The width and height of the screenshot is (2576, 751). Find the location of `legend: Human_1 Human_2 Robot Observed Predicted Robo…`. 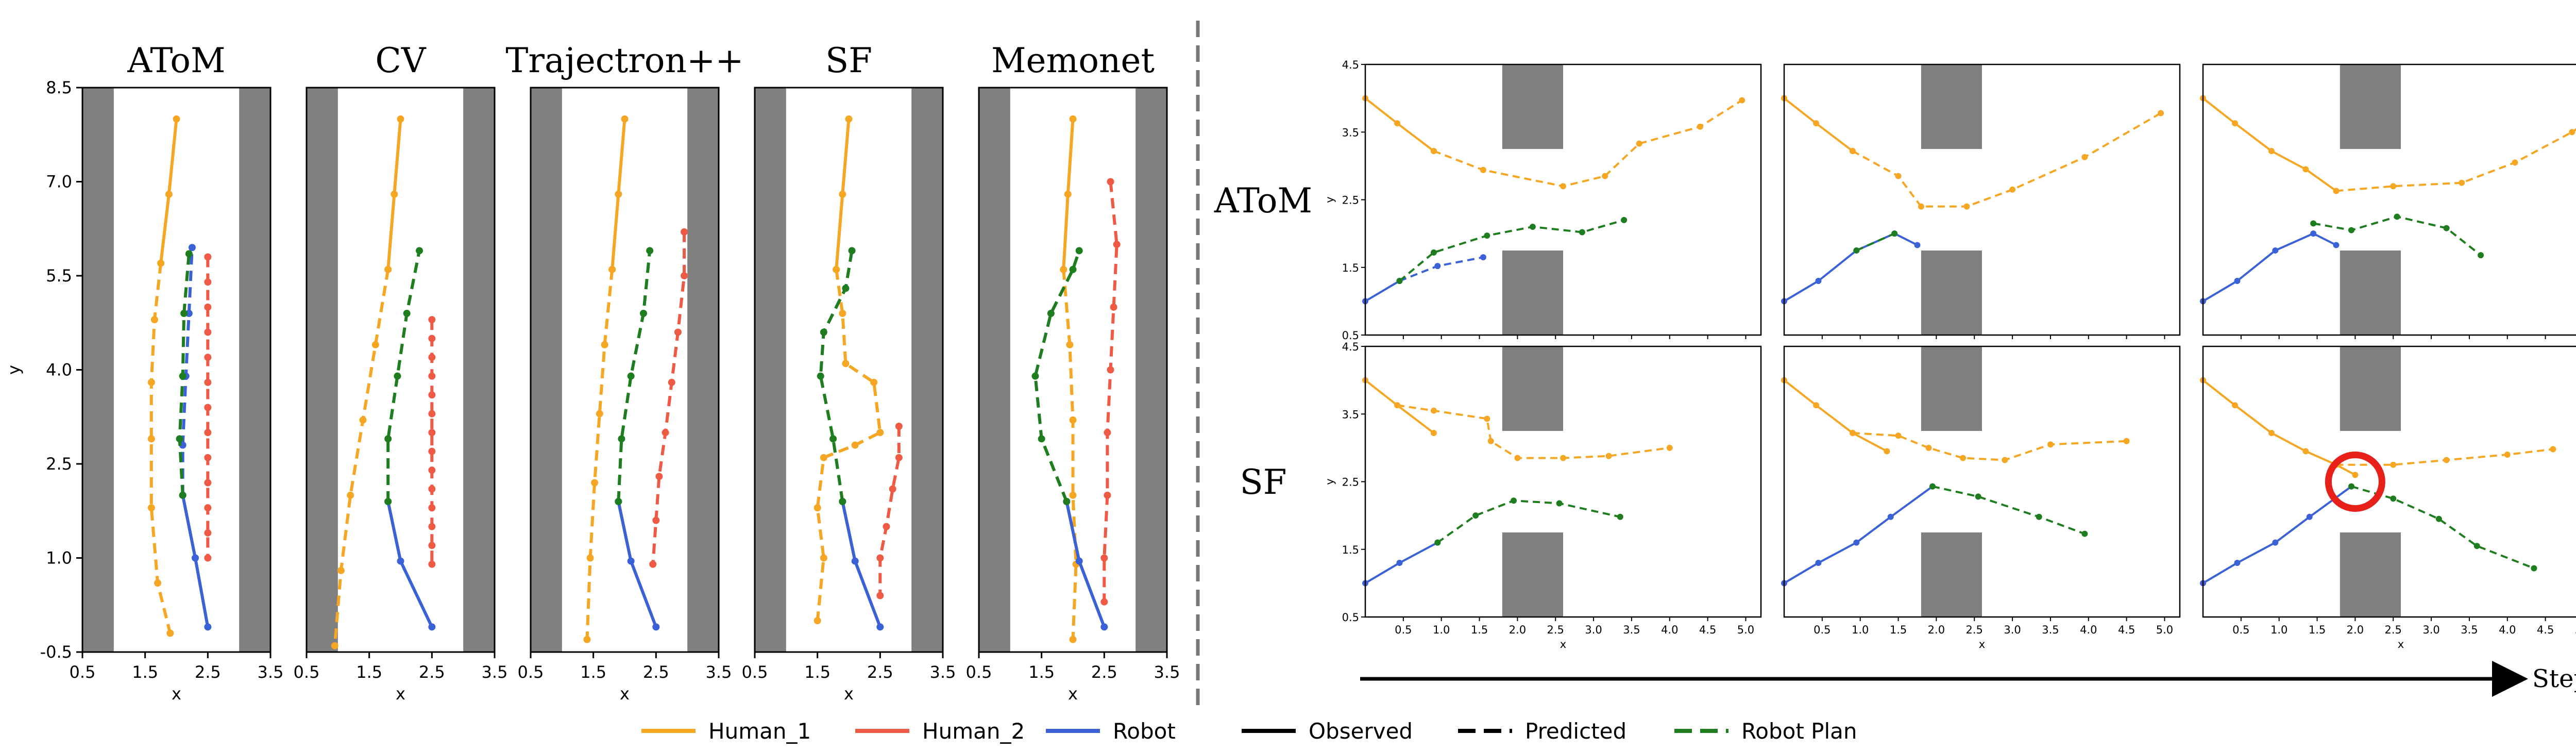

legend: Human_1 Human_2 Robot Observed Predicted Robo… is located at coordinates (1249, 731).